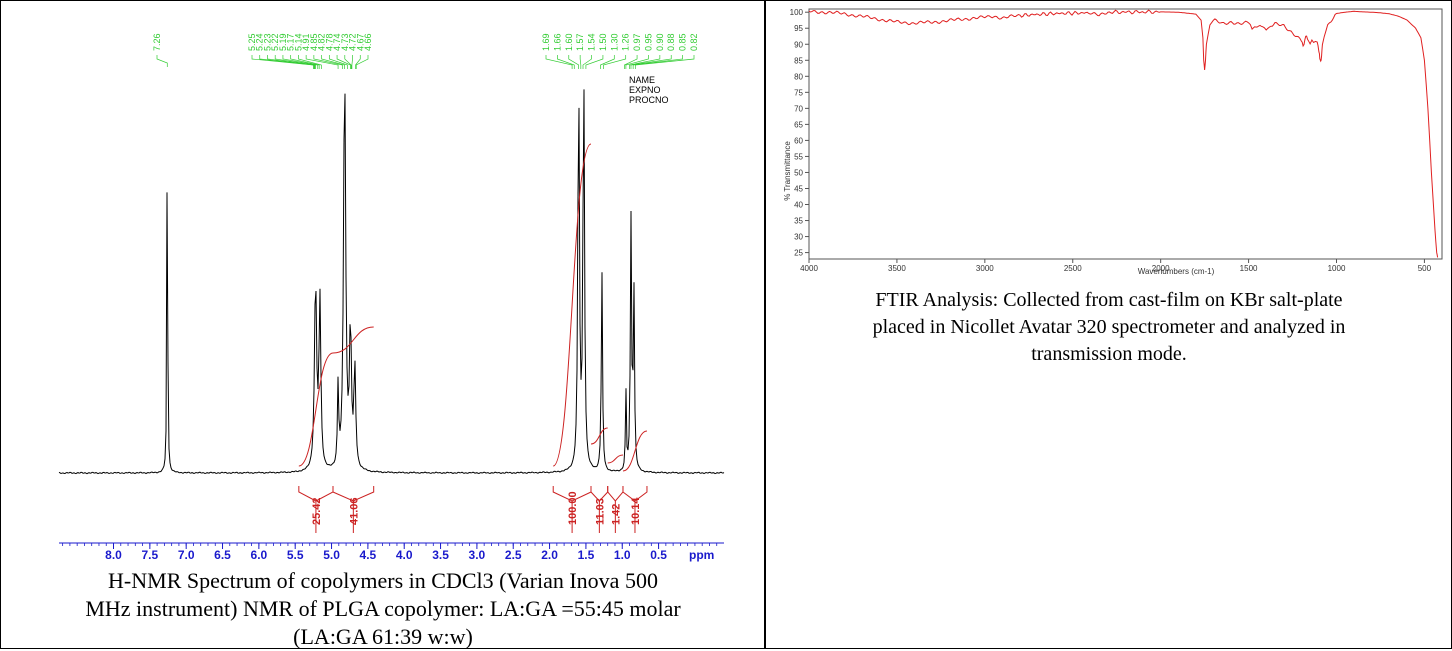 The image size is (1452, 651). What do you see at coordinates (592, 42) in the screenshot?
I see `nmr-peak-label: 1.54` at bounding box center [592, 42].